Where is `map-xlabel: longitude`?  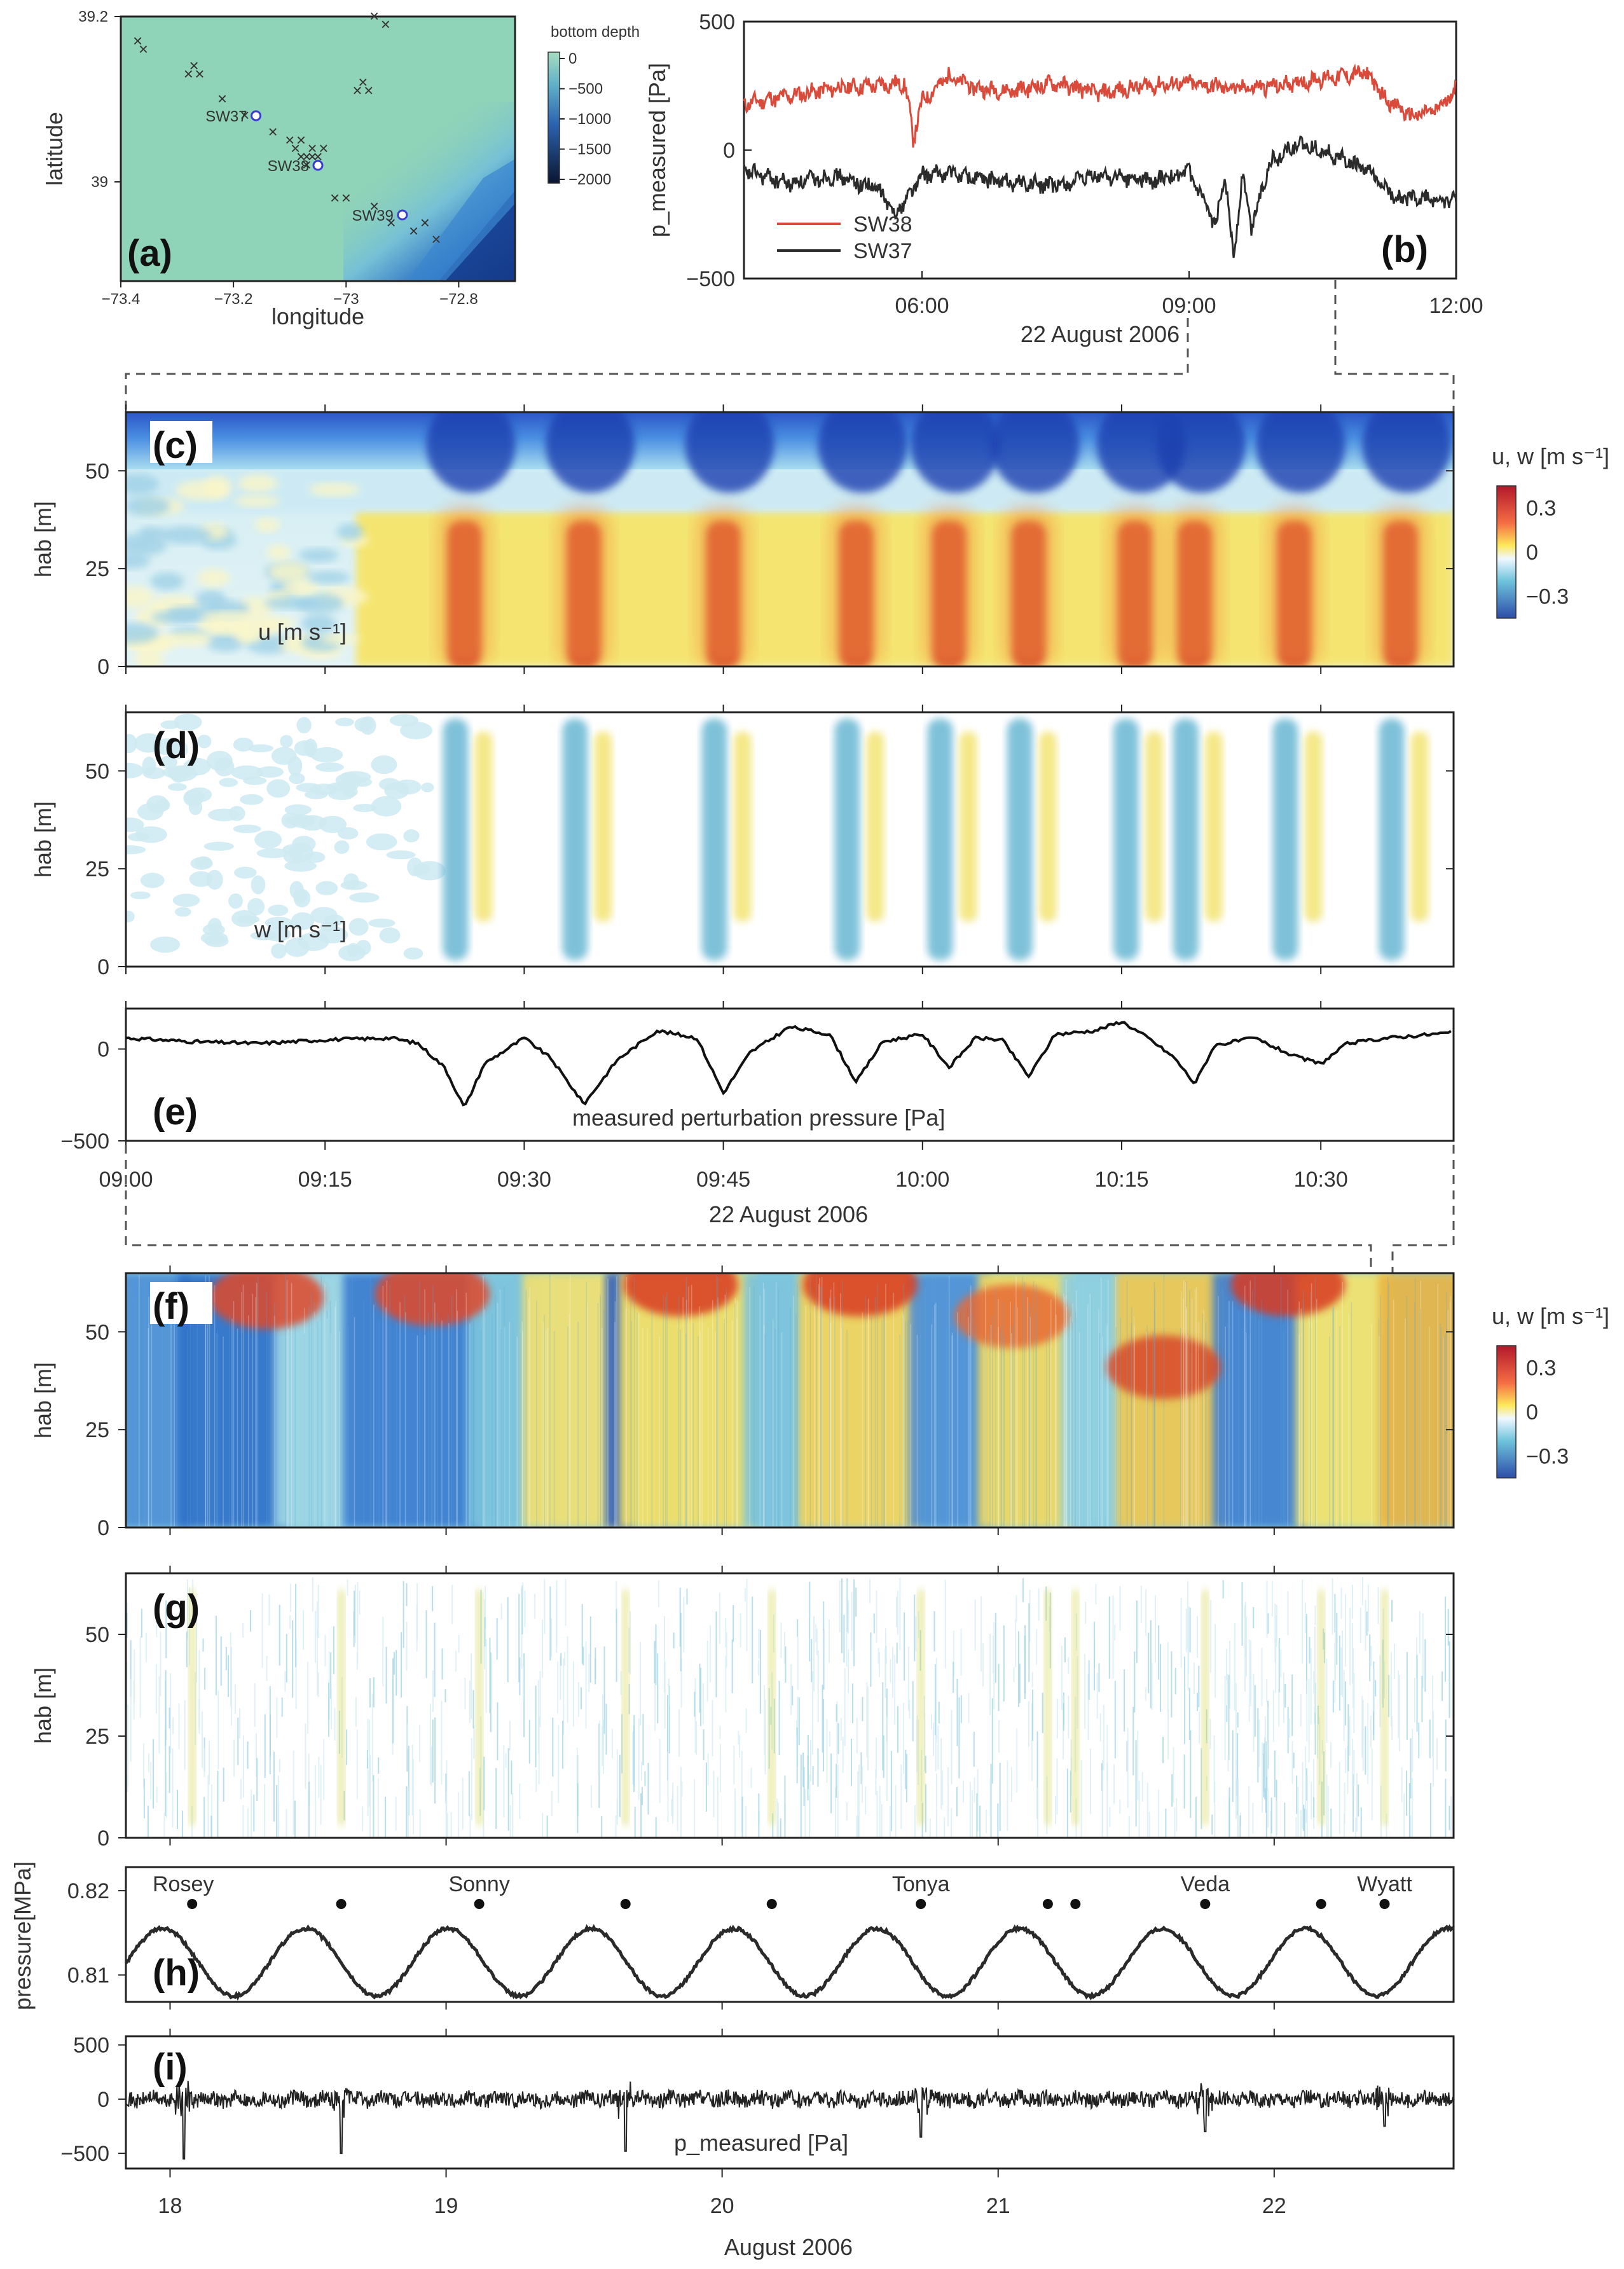
map-xlabel: longitude is located at coordinates (318, 316).